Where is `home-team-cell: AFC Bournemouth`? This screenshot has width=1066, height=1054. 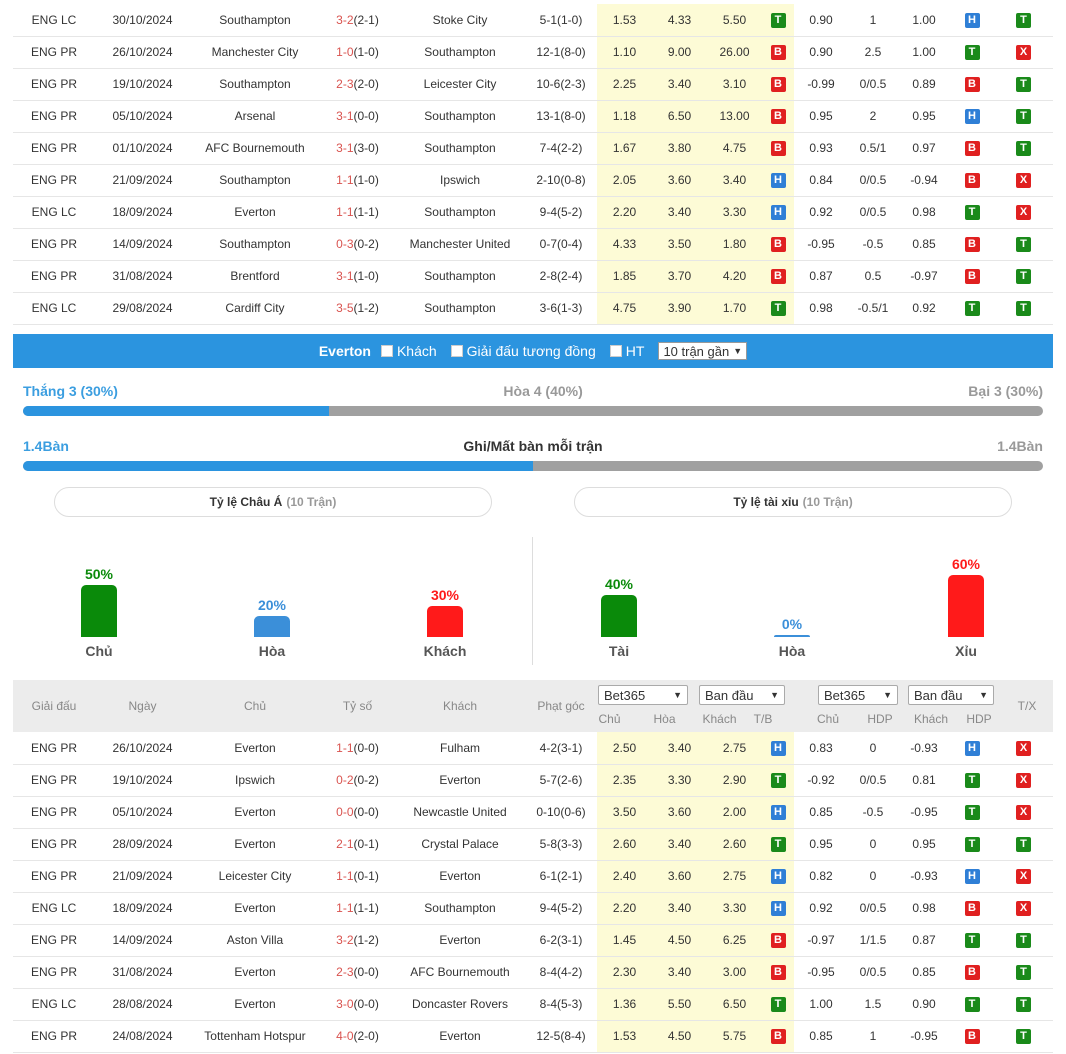
home-team-cell: AFC Bournemouth is located at coordinates (255, 148).